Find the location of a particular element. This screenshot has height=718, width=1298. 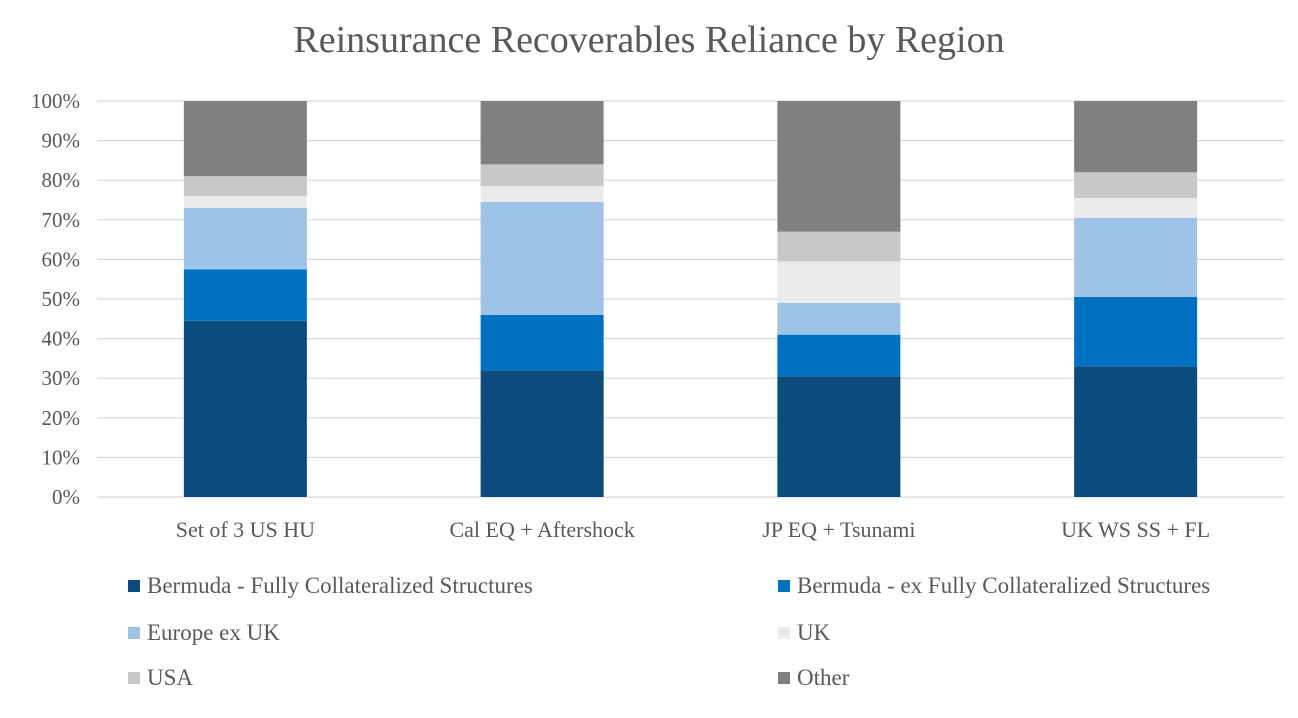

x-tick-label: Set of 3 US HU is located at coordinates (245, 529).